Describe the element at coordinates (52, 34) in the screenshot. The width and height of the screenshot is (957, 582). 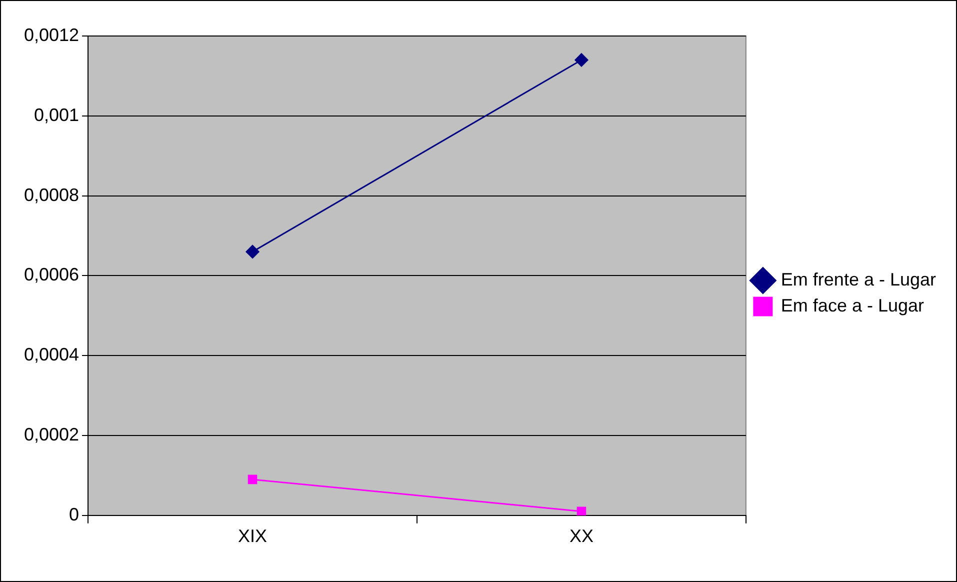
I see `y-tick-label: 0,0012` at that location.